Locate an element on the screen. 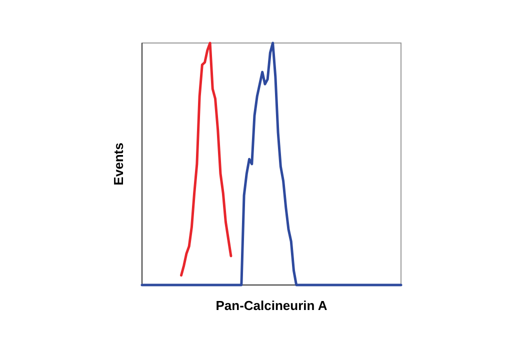 The height and width of the screenshot is (350, 520). y-axis-title: Events is located at coordinates (118, 164).